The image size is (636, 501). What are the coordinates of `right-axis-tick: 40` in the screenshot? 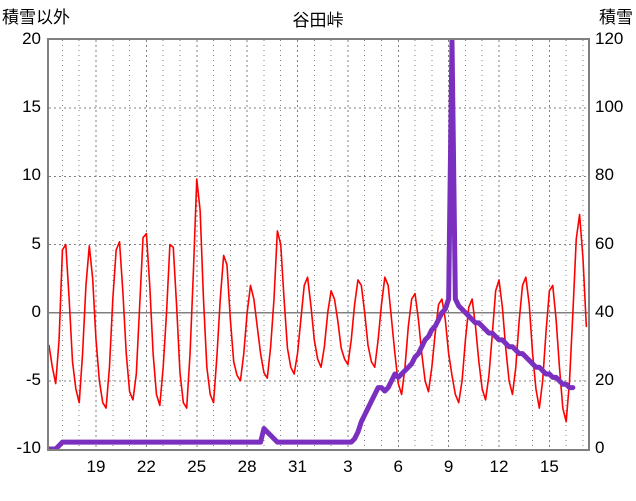 It's located at (604, 311).